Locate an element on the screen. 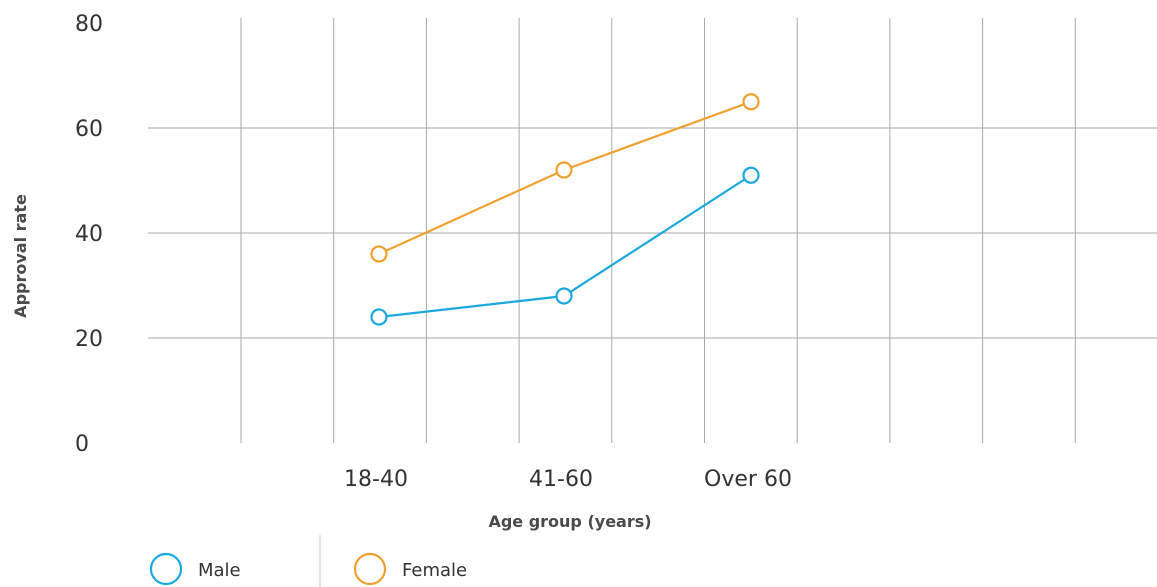  y-tick-label: 80 is located at coordinates (89, 24).